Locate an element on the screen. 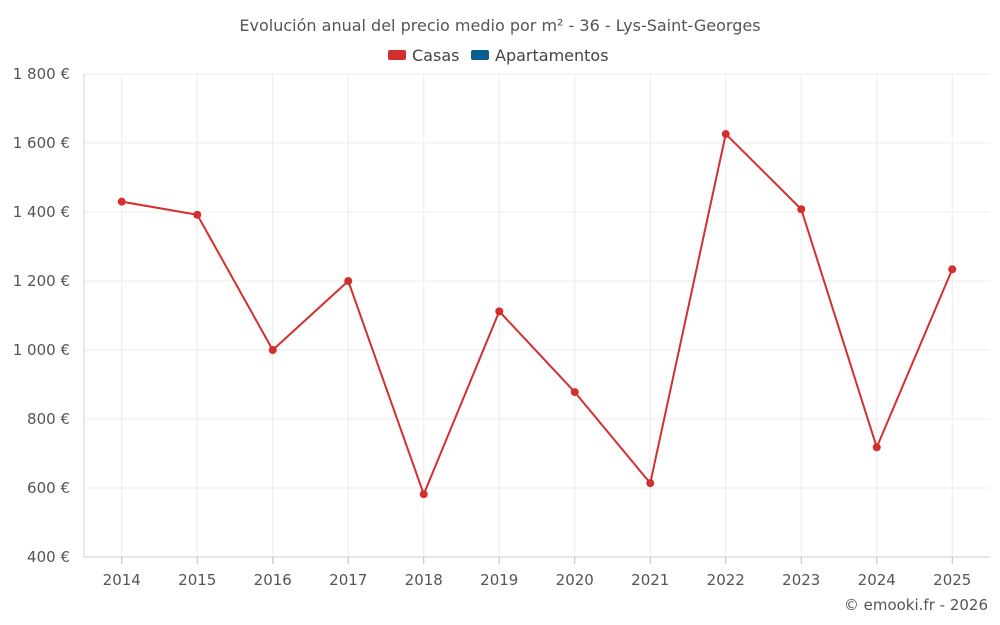  y-tick-label: 800 € is located at coordinates (48, 419).